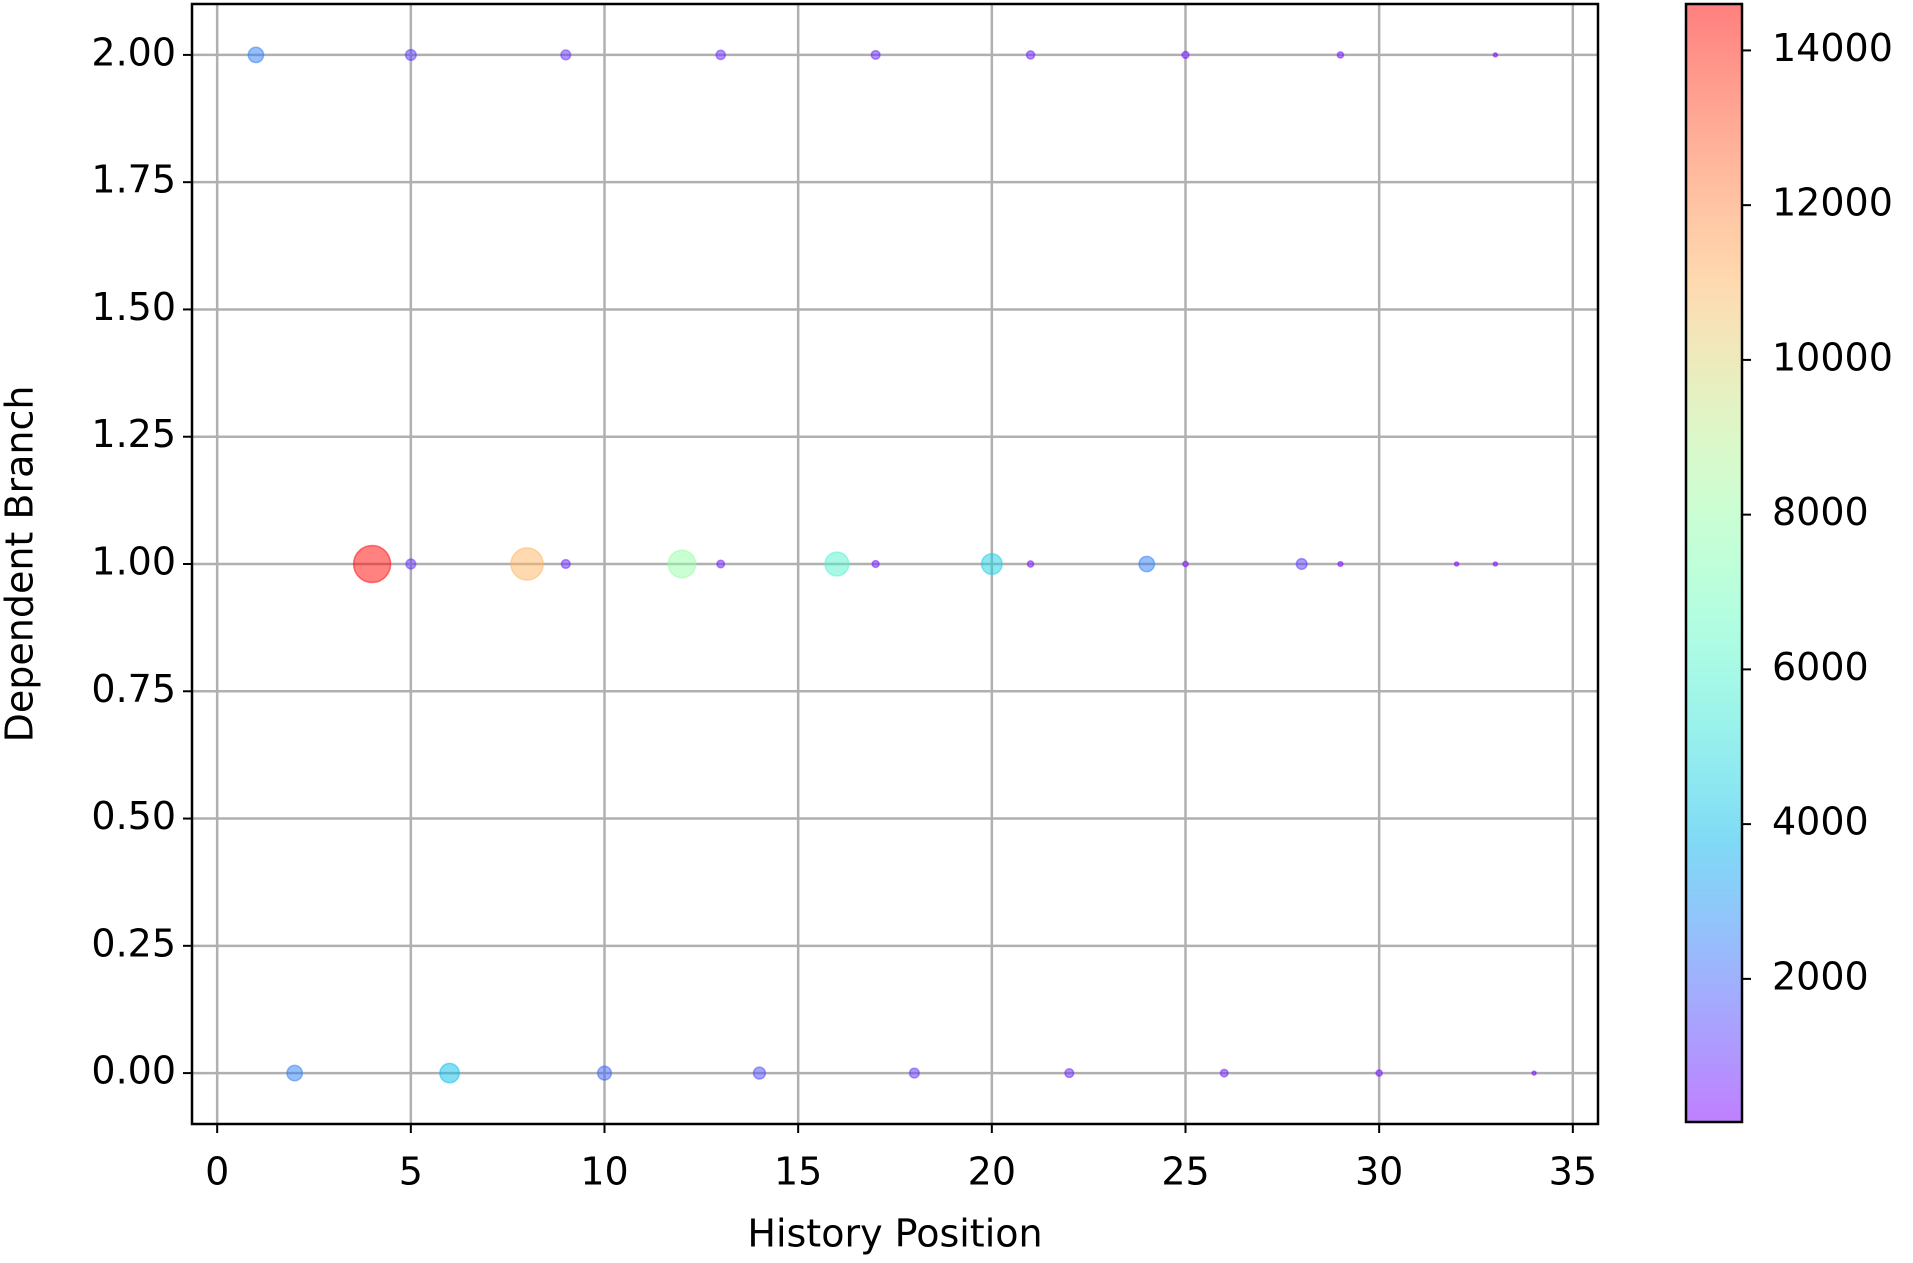 This screenshot has height=1263, width=1913. What do you see at coordinates (133, 689) in the screenshot?
I see `y-tick-label: 0.75` at bounding box center [133, 689].